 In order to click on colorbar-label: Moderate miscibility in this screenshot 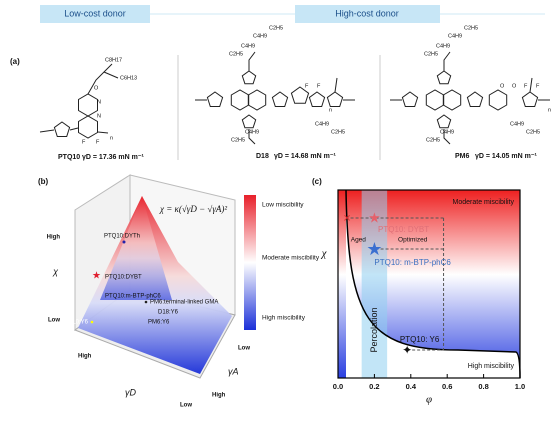, I will do `click(291, 258)`.